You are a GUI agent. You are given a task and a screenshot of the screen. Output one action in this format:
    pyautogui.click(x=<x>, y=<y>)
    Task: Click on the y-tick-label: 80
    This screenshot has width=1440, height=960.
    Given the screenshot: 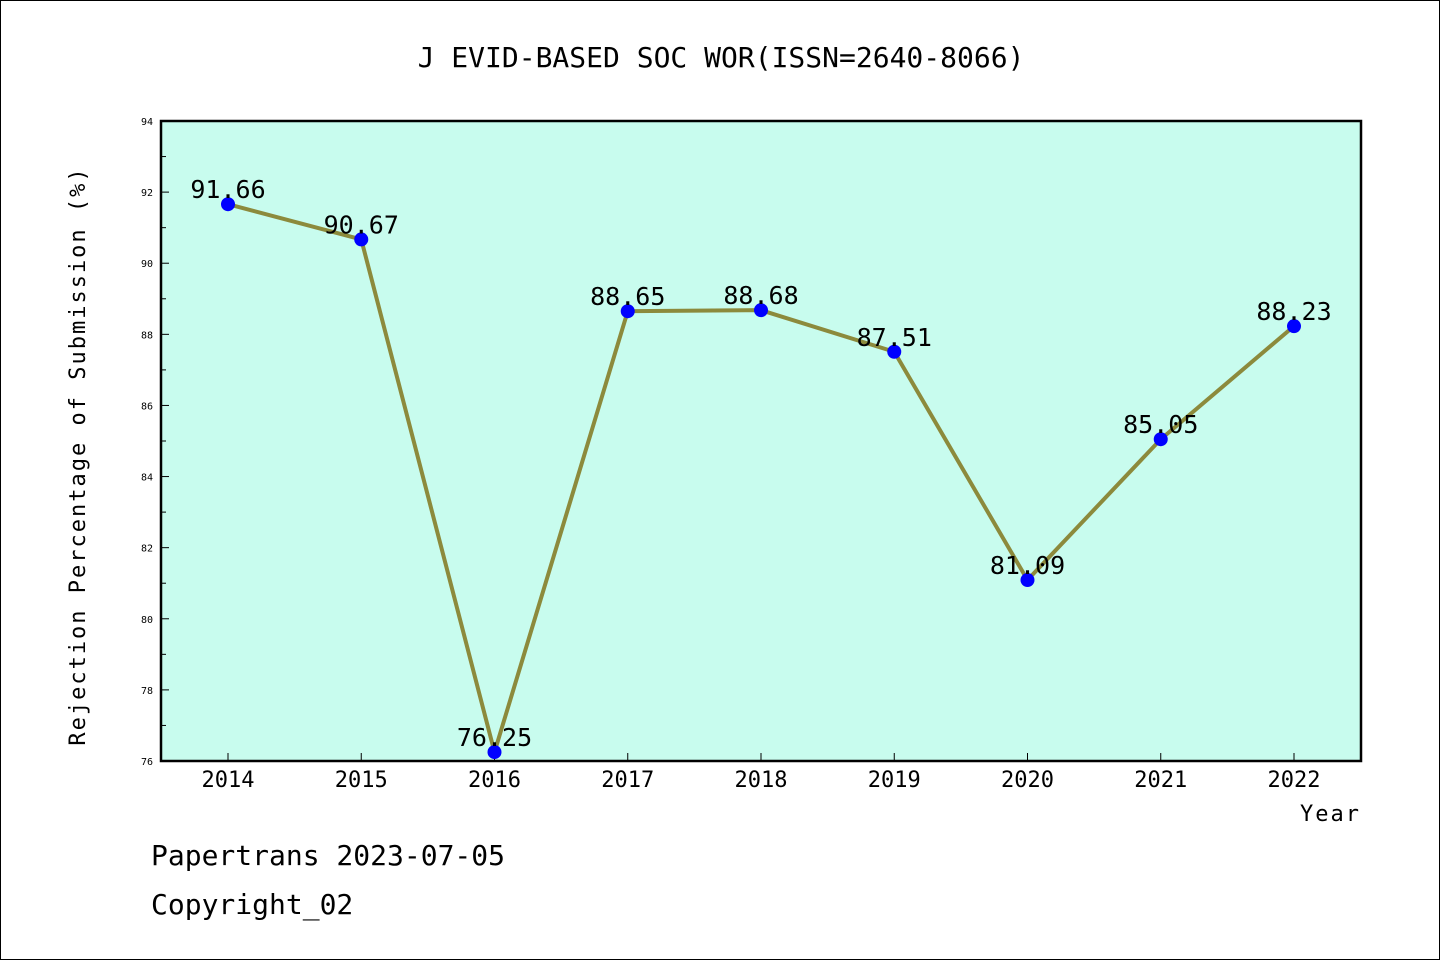 What is the action you would take?
    pyautogui.click(x=147, y=620)
    